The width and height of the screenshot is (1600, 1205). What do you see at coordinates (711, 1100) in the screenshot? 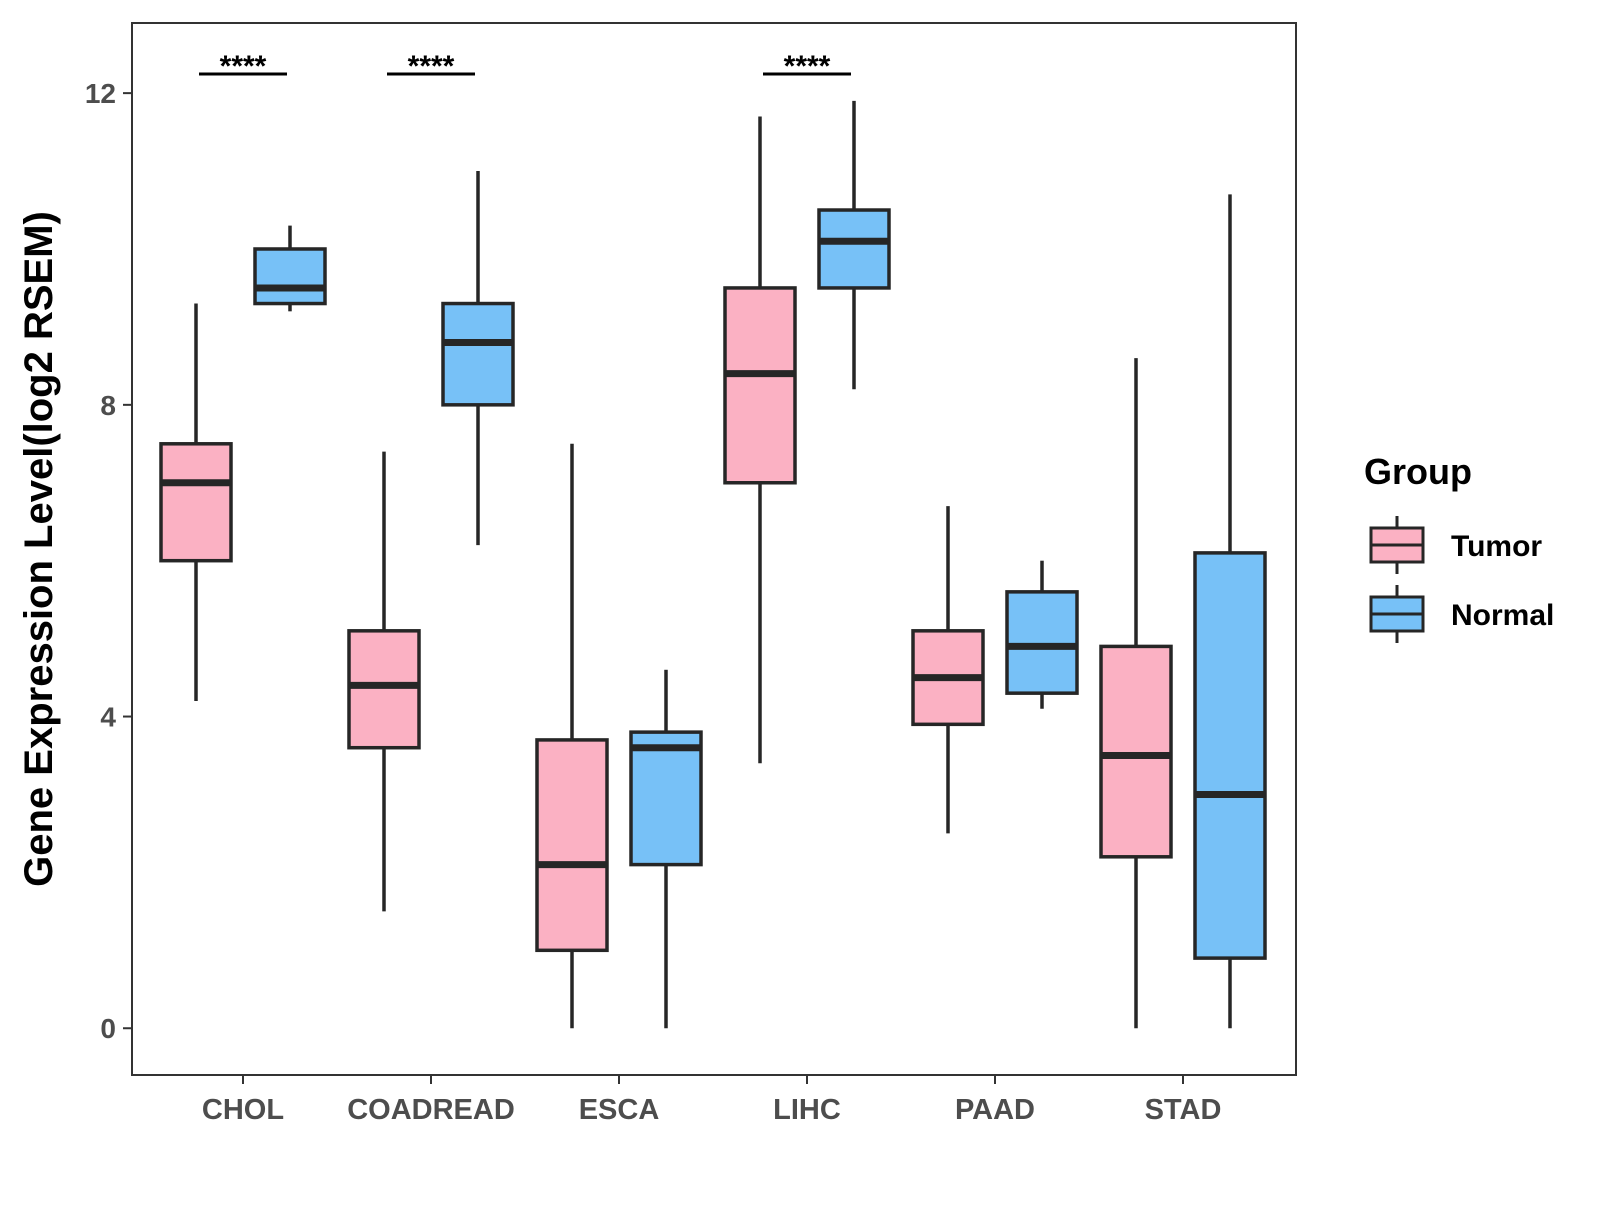
I see `x-axis: CHOL COADREAD ESCA LIHC PAAD STAD` at bounding box center [711, 1100].